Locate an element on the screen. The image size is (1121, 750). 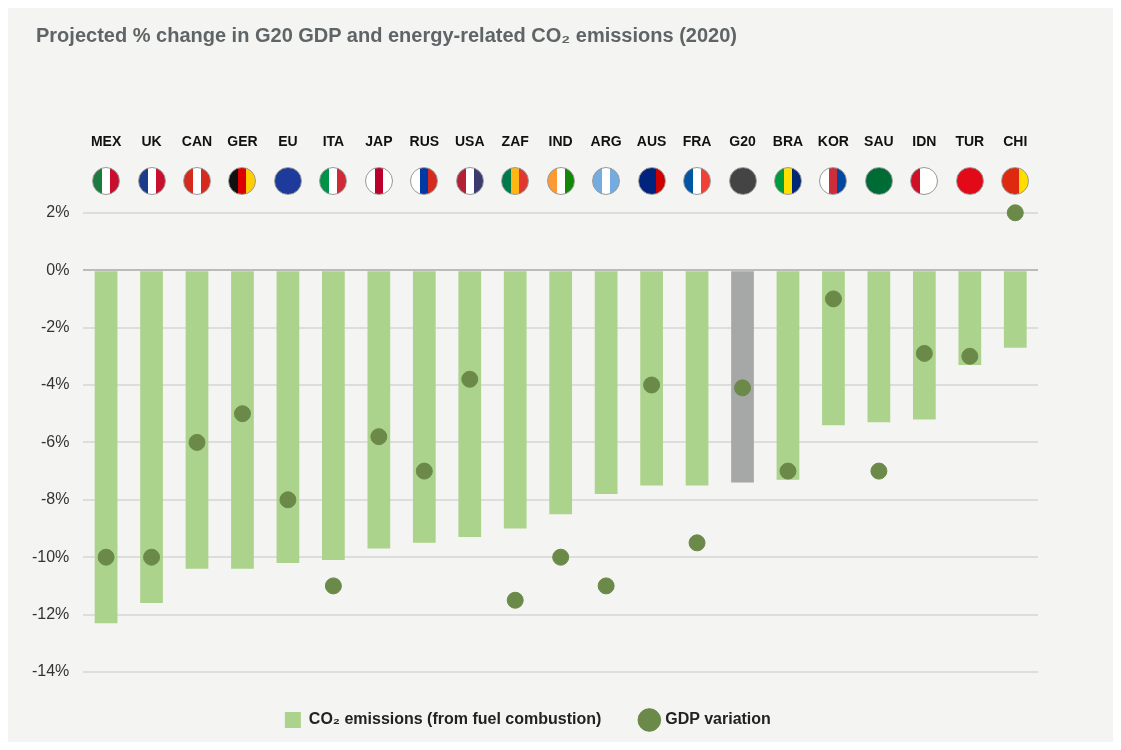
x-tick-label: GER is located at coordinates (242, 141).